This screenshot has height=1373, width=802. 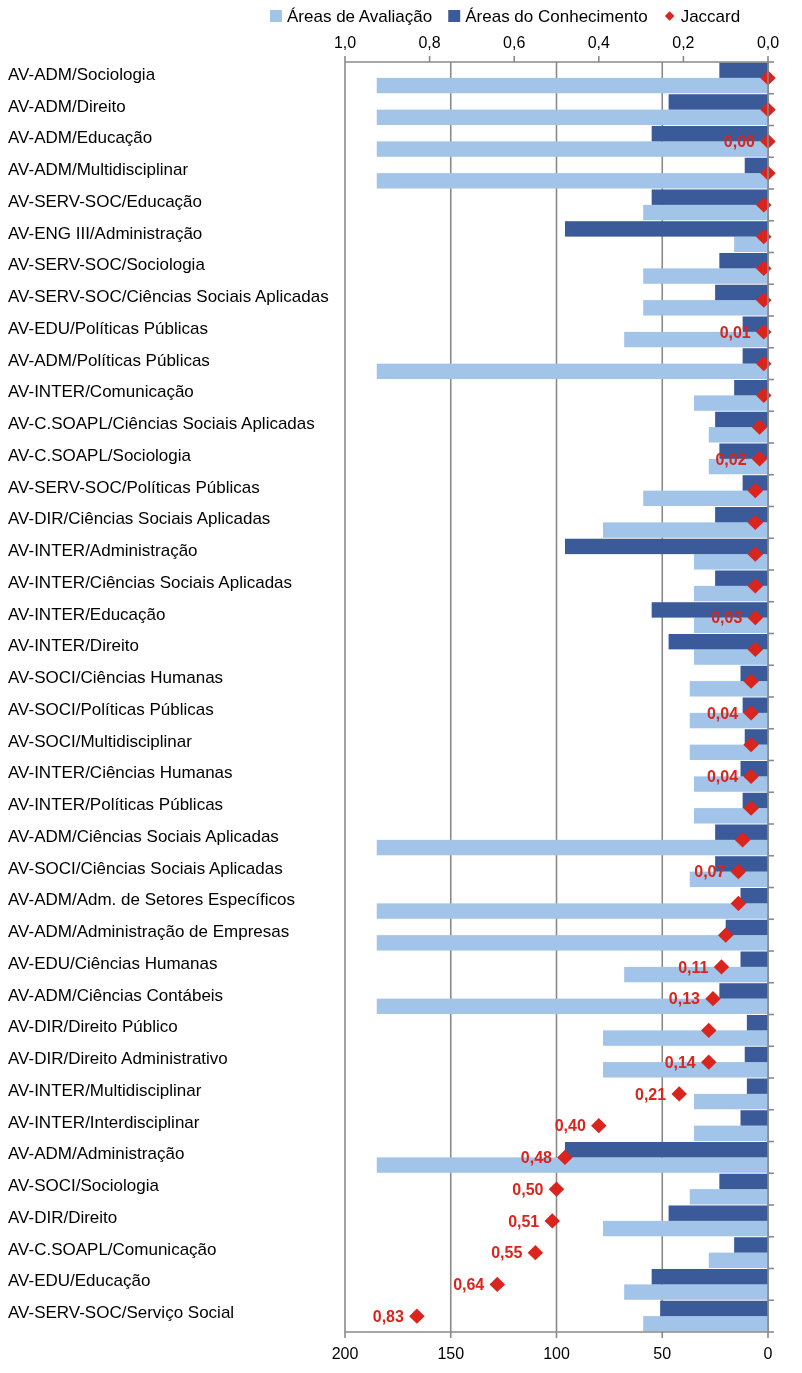 I want to click on data-label: 0,04, so click(x=722, y=777).